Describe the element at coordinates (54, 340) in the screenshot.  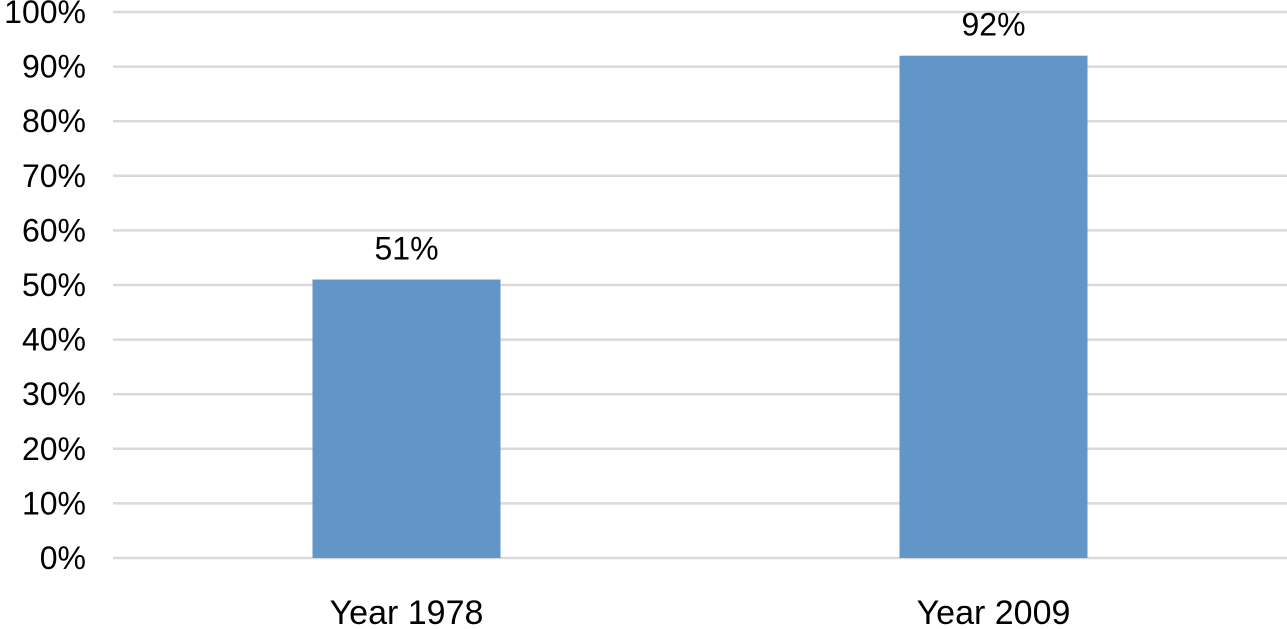
I see `y-tick-label: 40%` at that location.